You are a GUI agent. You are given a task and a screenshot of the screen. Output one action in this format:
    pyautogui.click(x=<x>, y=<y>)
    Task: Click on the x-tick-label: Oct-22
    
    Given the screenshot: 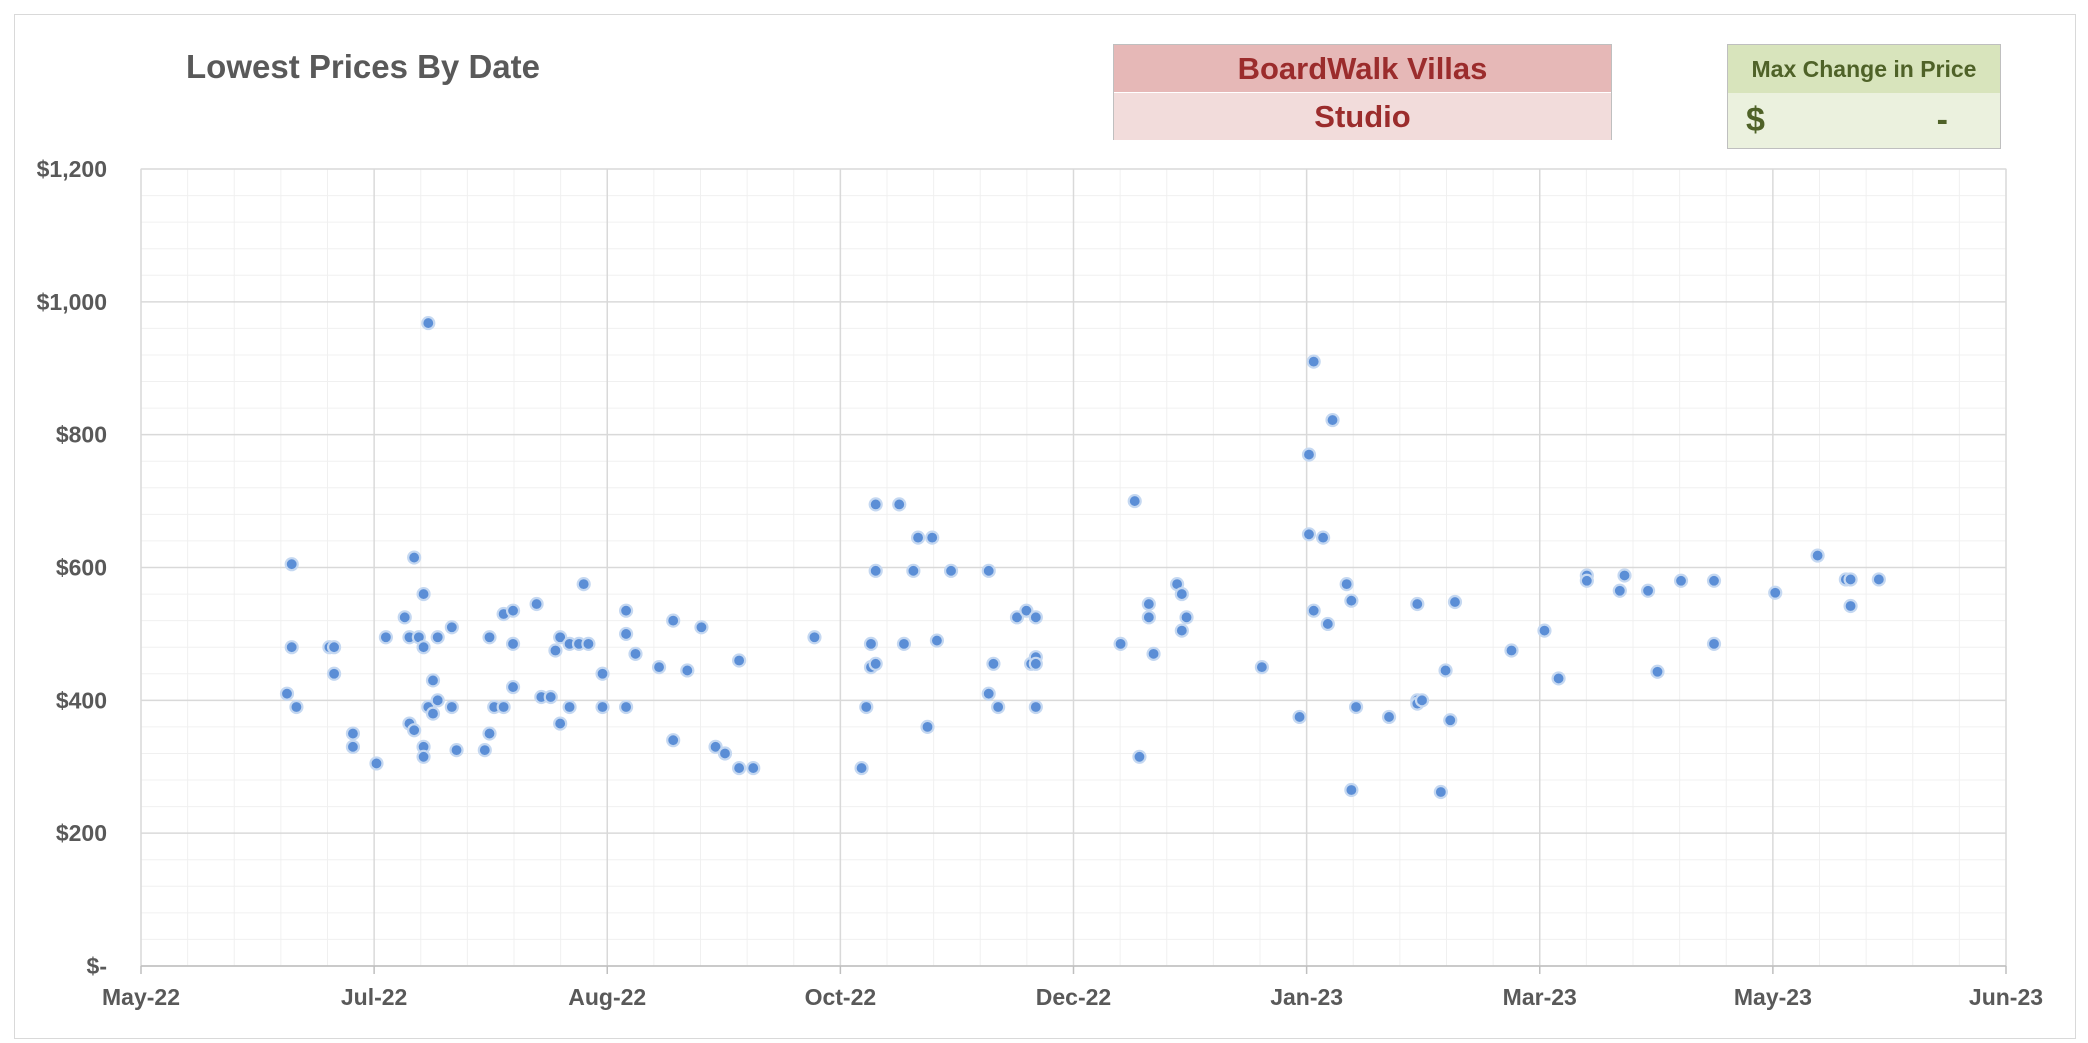 What is the action you would take?
    pyautogui.click(x=841, y=997)
    